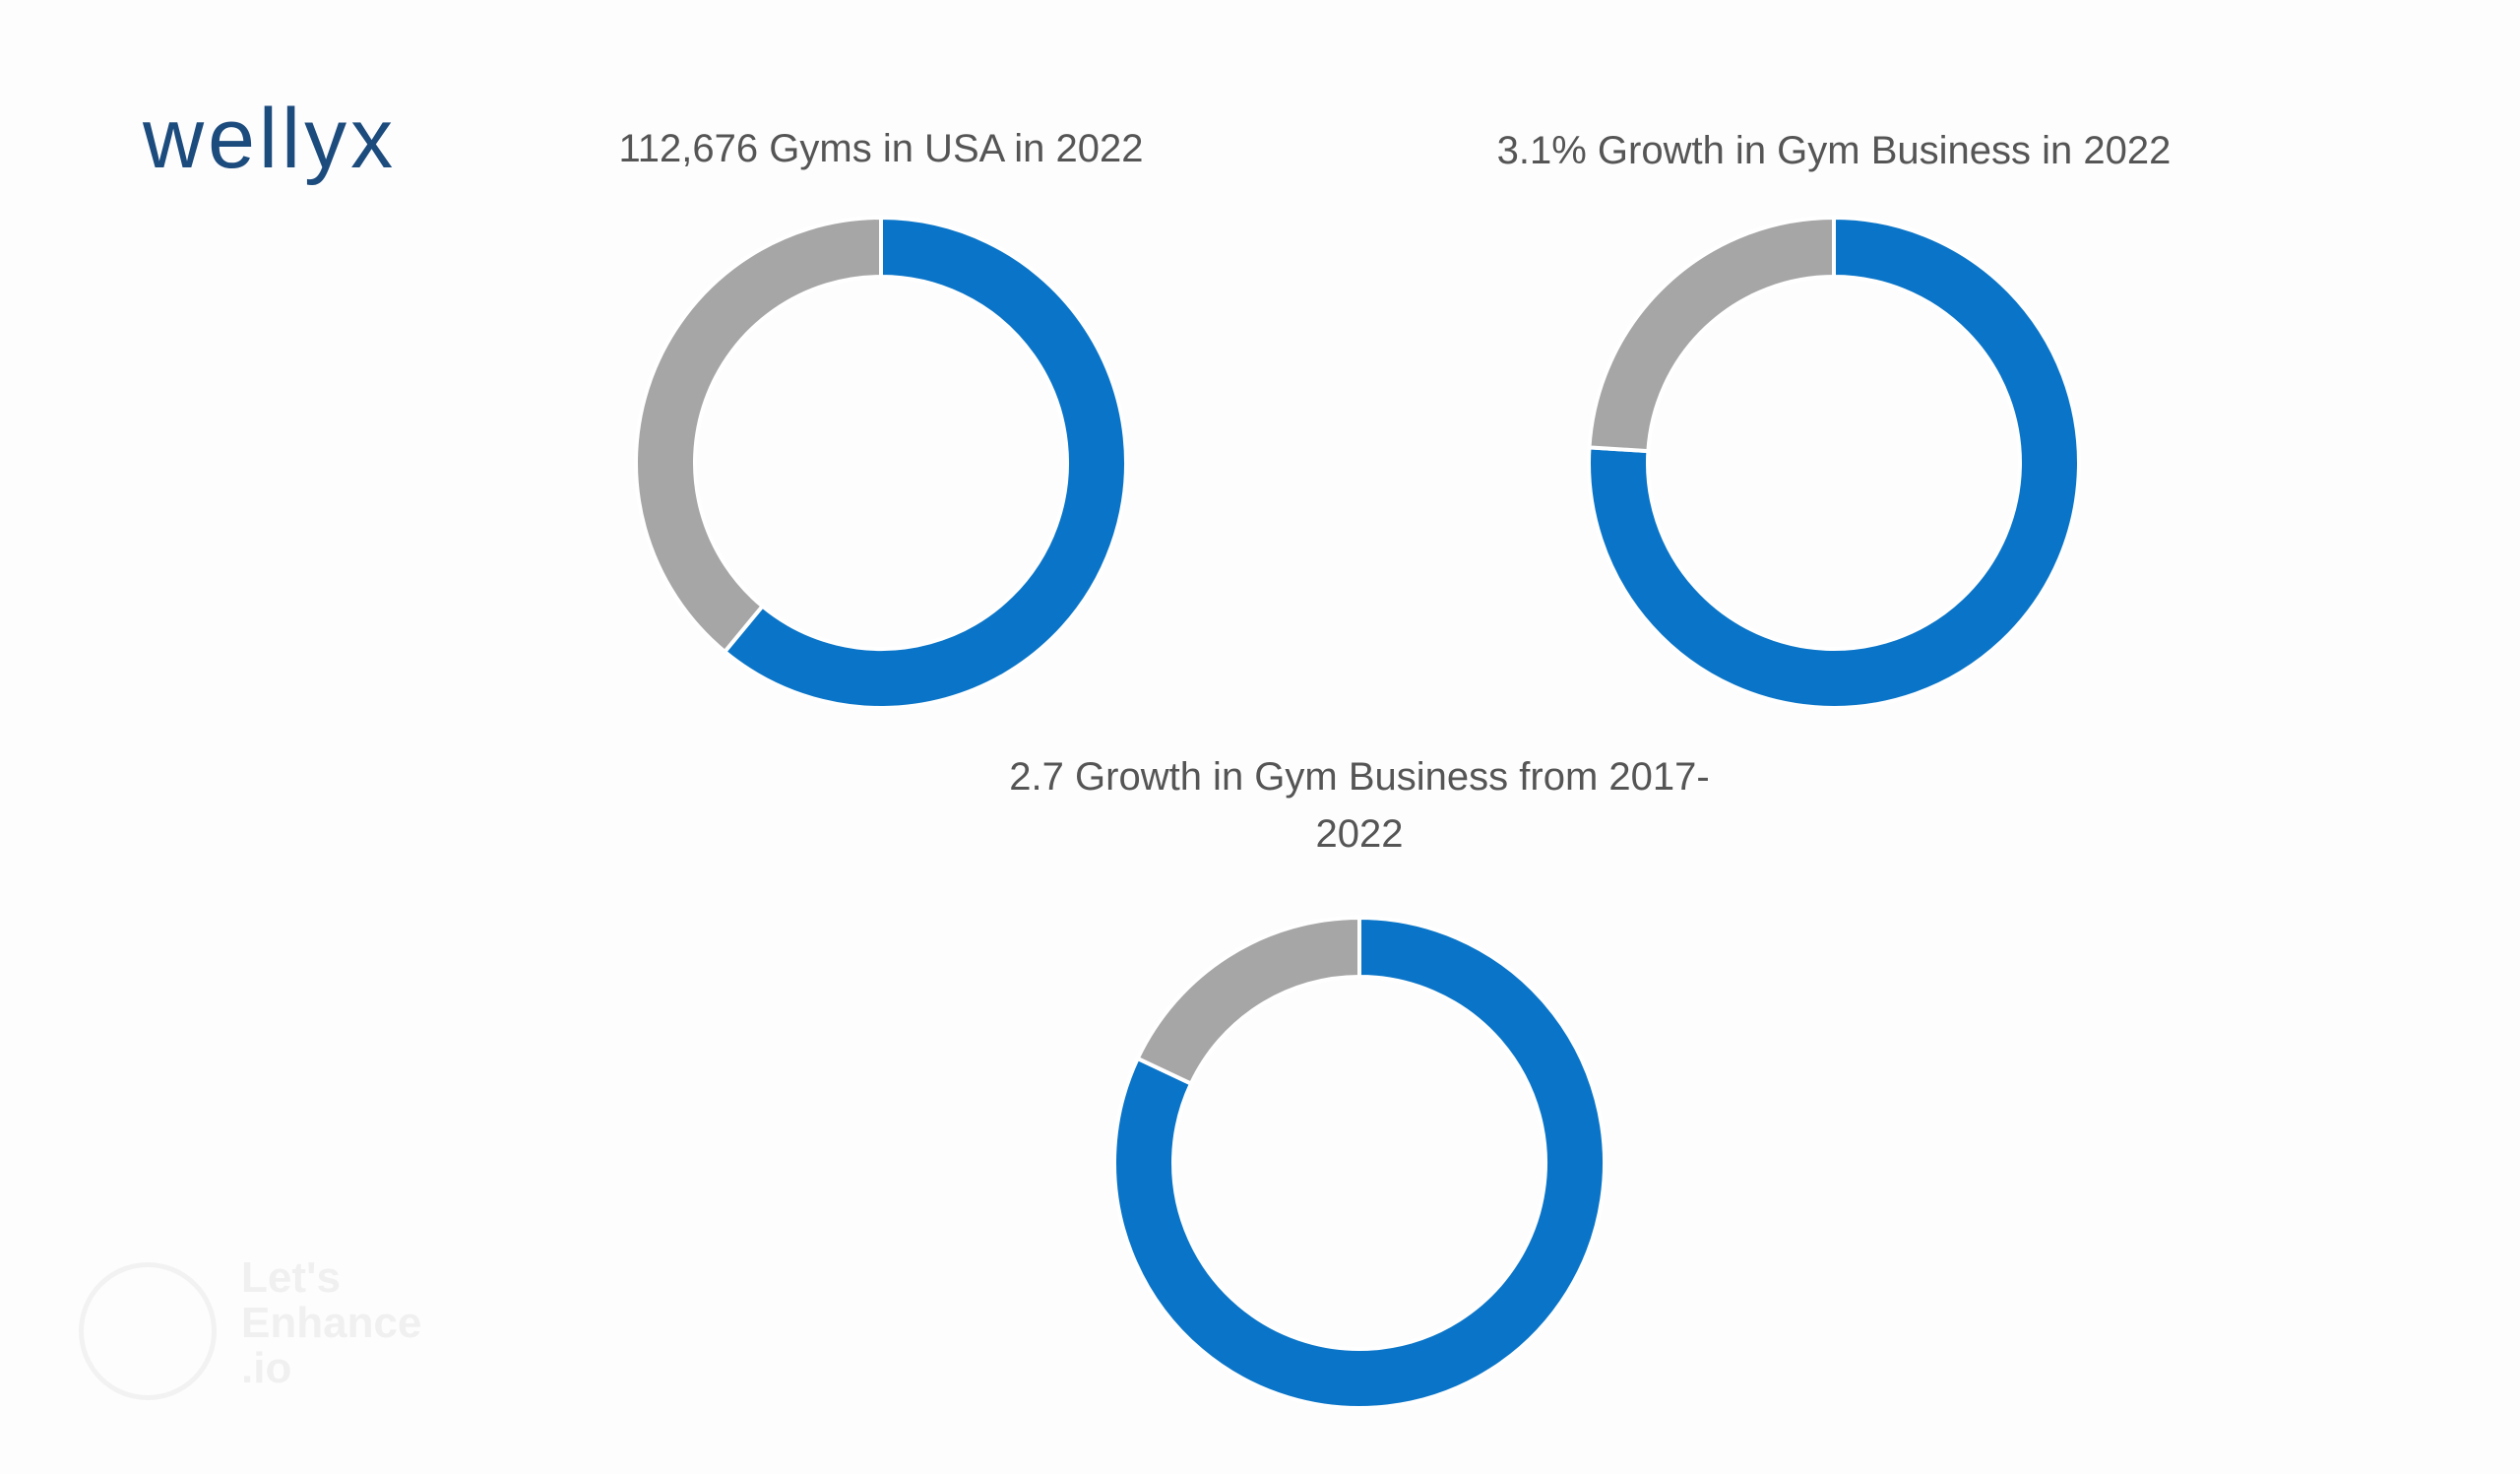  Describe the element at coordinates (1834, 151) in the screenshot. I see `chart-title: 3.1% Growth in Gym Business in 2022` at that location.